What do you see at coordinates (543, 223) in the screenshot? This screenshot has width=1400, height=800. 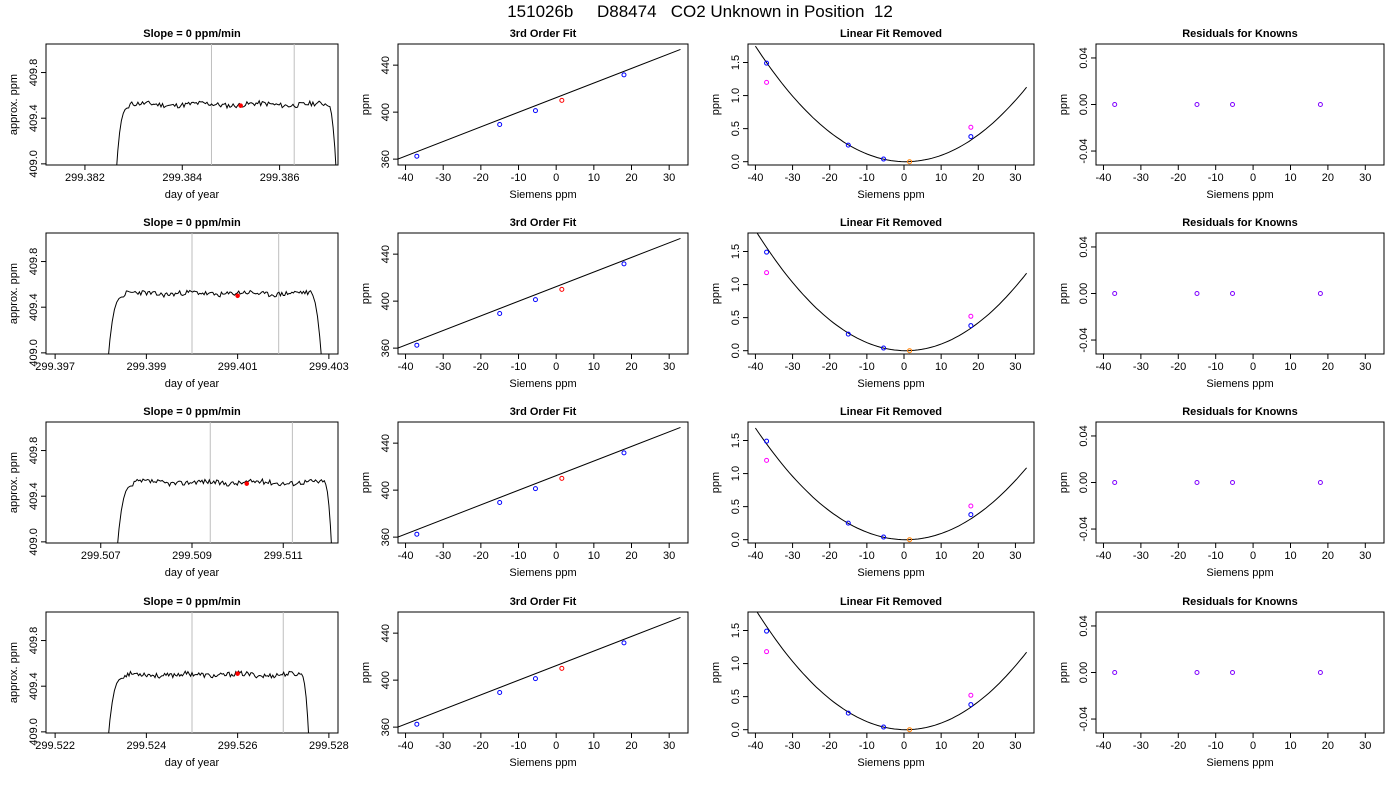 I see `panel-title: 3rd Order Fit` at bounding box center [543, 223].